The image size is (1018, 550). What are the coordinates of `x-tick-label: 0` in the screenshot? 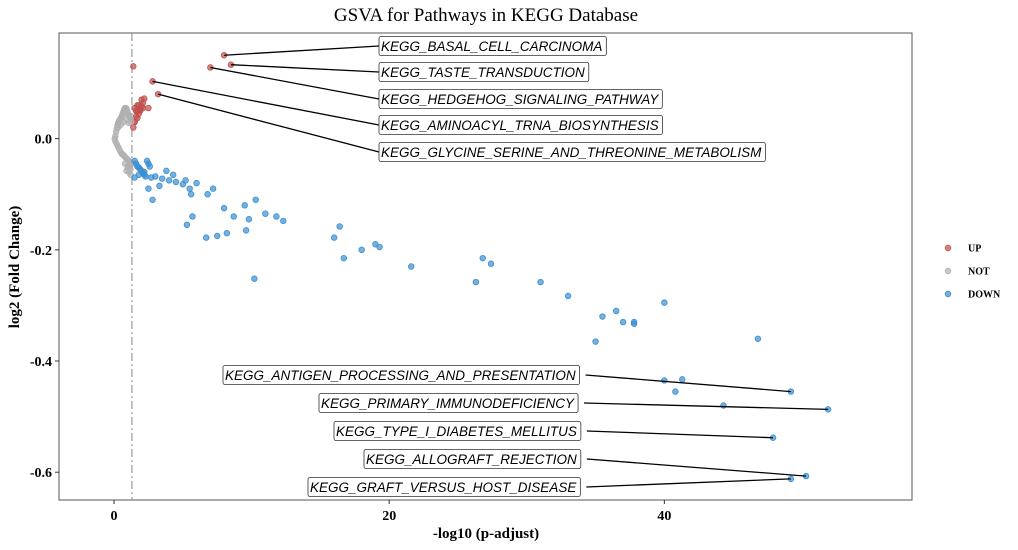 It's located at (114, 516).